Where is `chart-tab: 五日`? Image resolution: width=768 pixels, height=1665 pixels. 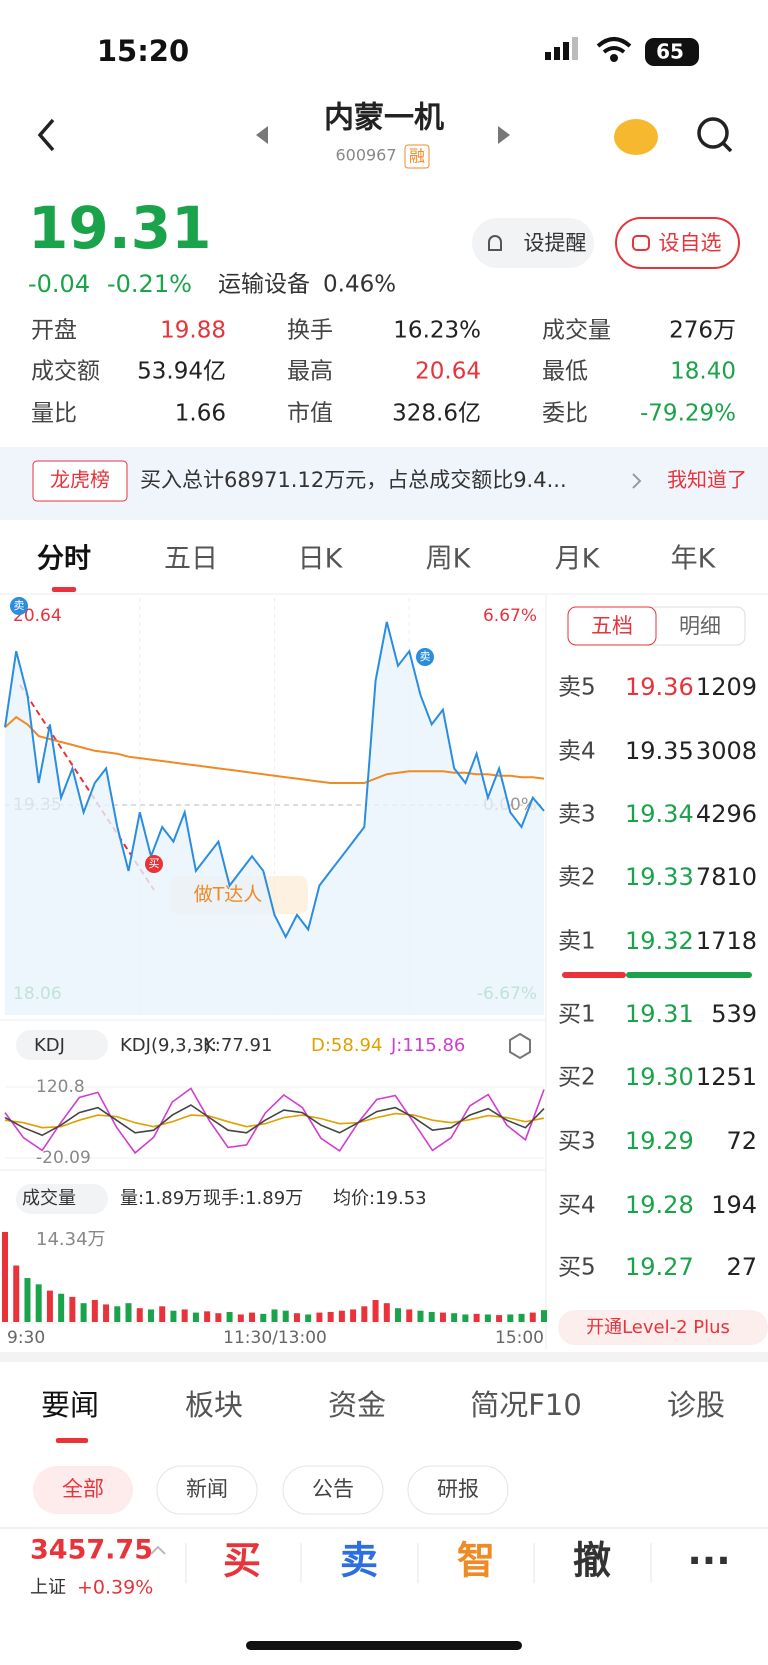 chart-tab: 五日 is located at coordinates (191, 559).